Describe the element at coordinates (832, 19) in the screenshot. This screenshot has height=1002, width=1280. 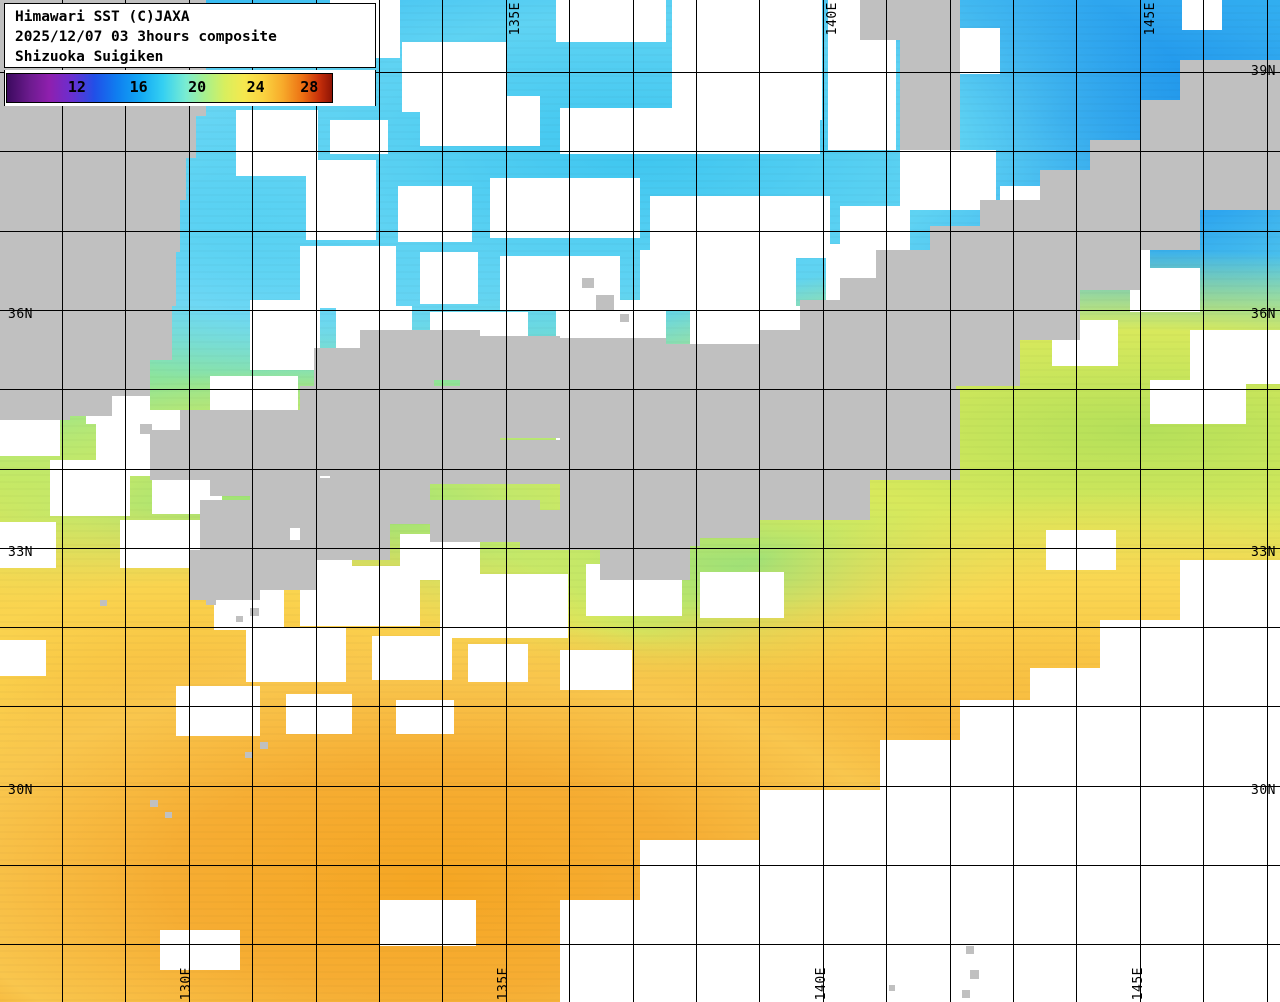
I see `longitude-label-top: 140E` at that location.